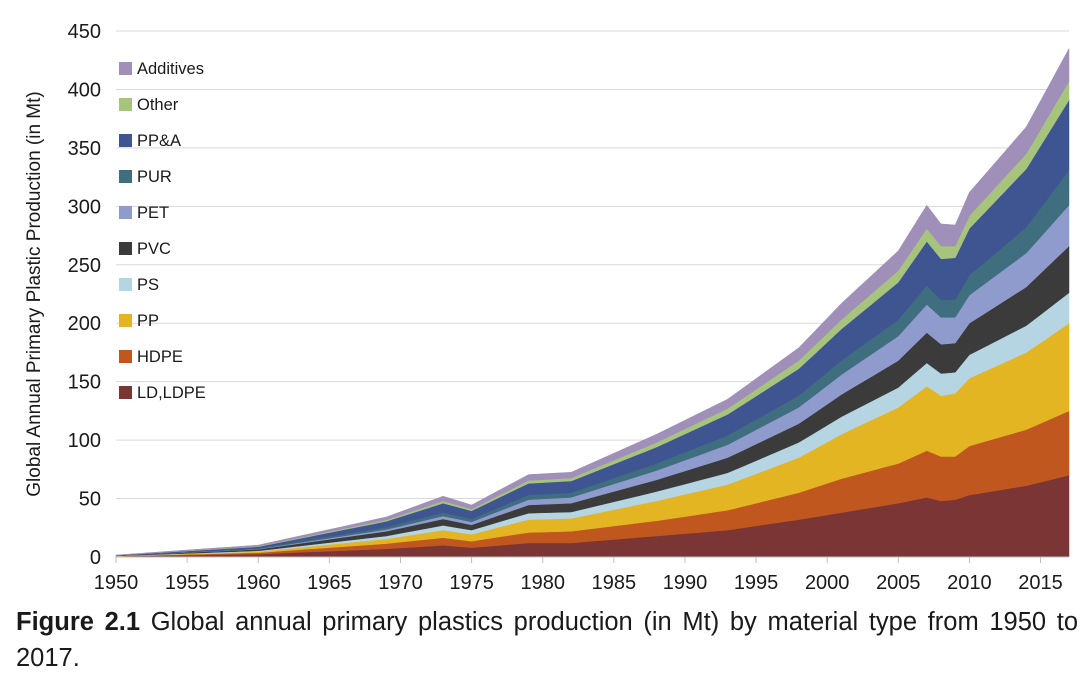 This screenshot has width=1090, height=683. Describe the element at coordinates (125, 248) in the screenshot. I see `legend-swatch-pvc` at that location.